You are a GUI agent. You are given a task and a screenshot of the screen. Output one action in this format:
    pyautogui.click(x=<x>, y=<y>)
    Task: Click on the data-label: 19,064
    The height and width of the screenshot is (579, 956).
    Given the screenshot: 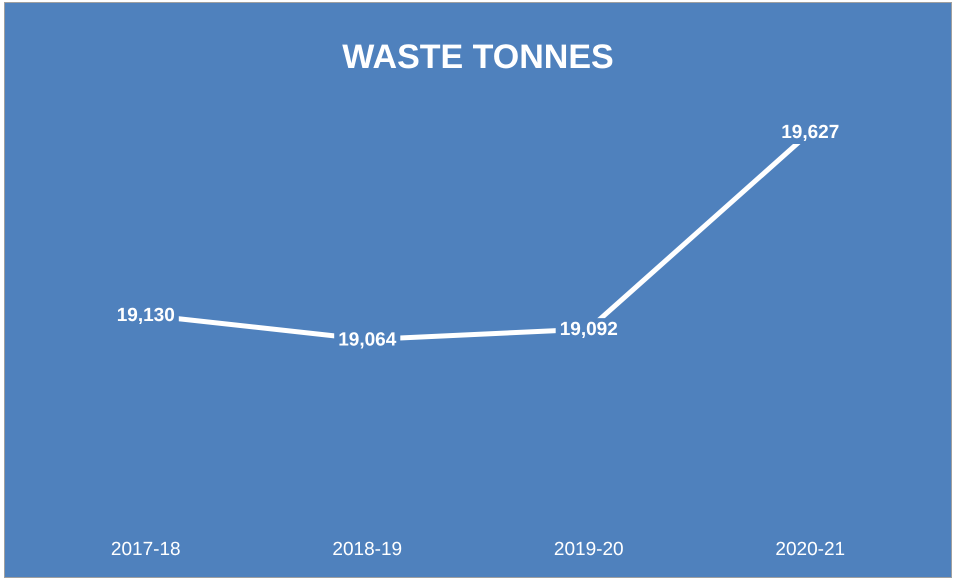 What is the action you would take?
    pyautogui.click(x=367, y=339)
    